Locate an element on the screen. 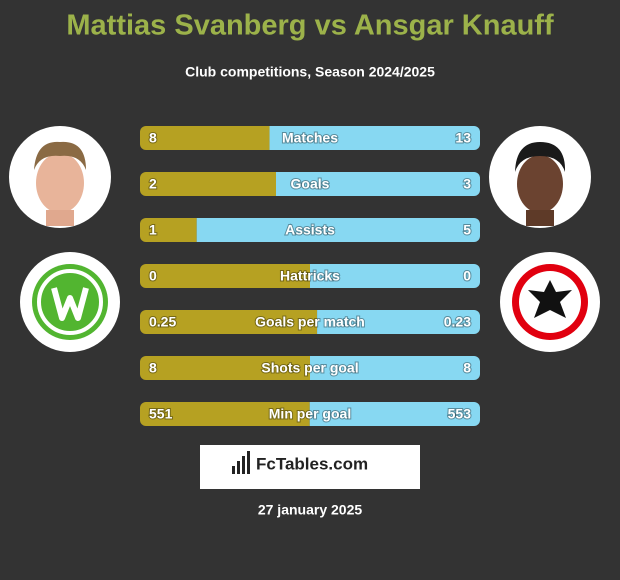  stat-label: Matches is located at coordinates (310, 138).